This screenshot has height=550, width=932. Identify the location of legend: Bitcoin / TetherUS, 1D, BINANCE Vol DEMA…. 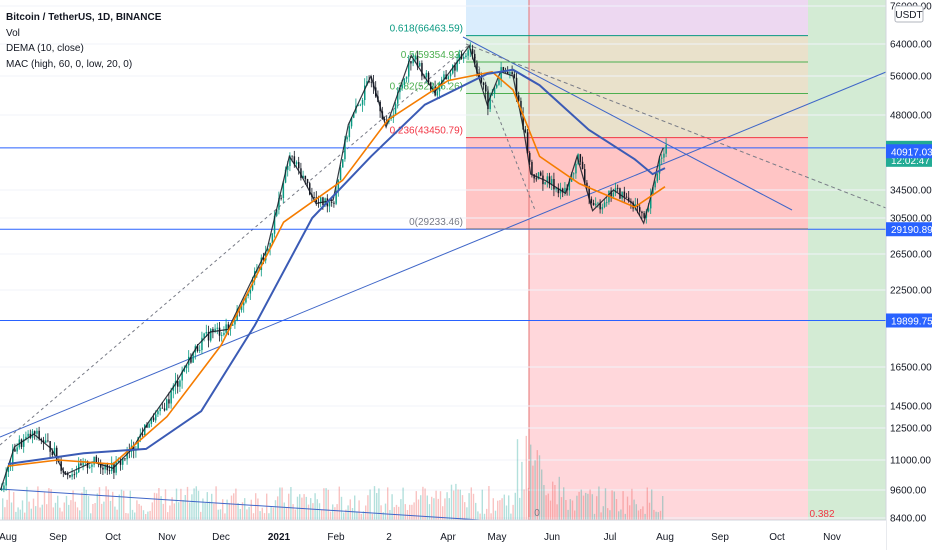
(84, 41).